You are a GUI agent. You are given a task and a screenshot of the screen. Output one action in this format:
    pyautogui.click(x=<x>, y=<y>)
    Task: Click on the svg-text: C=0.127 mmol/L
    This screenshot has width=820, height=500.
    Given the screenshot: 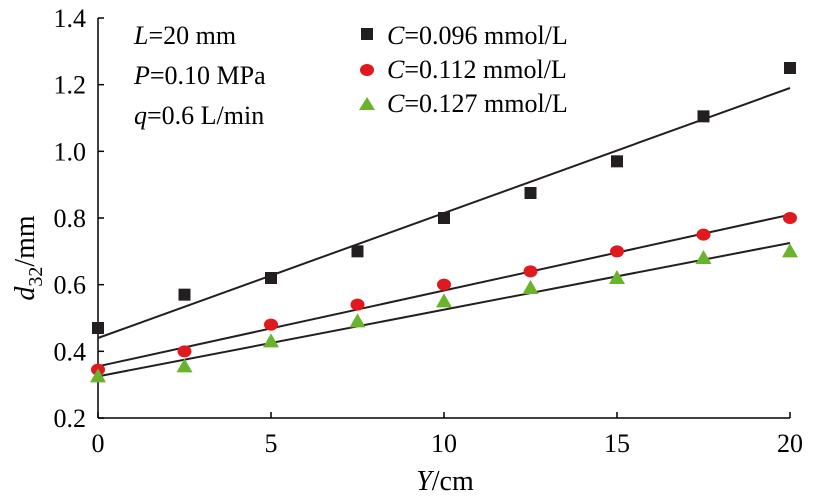 What is the action you would take?
    pyautogui.click(x=477, y=103)
    